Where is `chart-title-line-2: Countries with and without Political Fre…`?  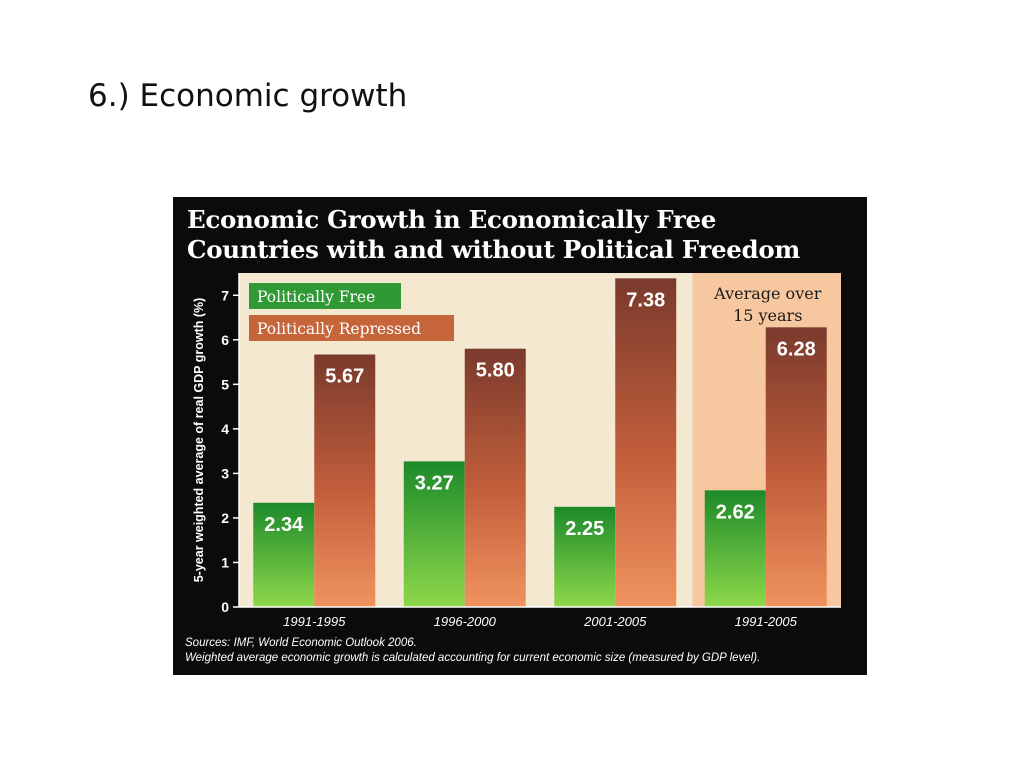 chart-title-line-2: Countries with and without Political Fre… is located at coordinates (494, 249).